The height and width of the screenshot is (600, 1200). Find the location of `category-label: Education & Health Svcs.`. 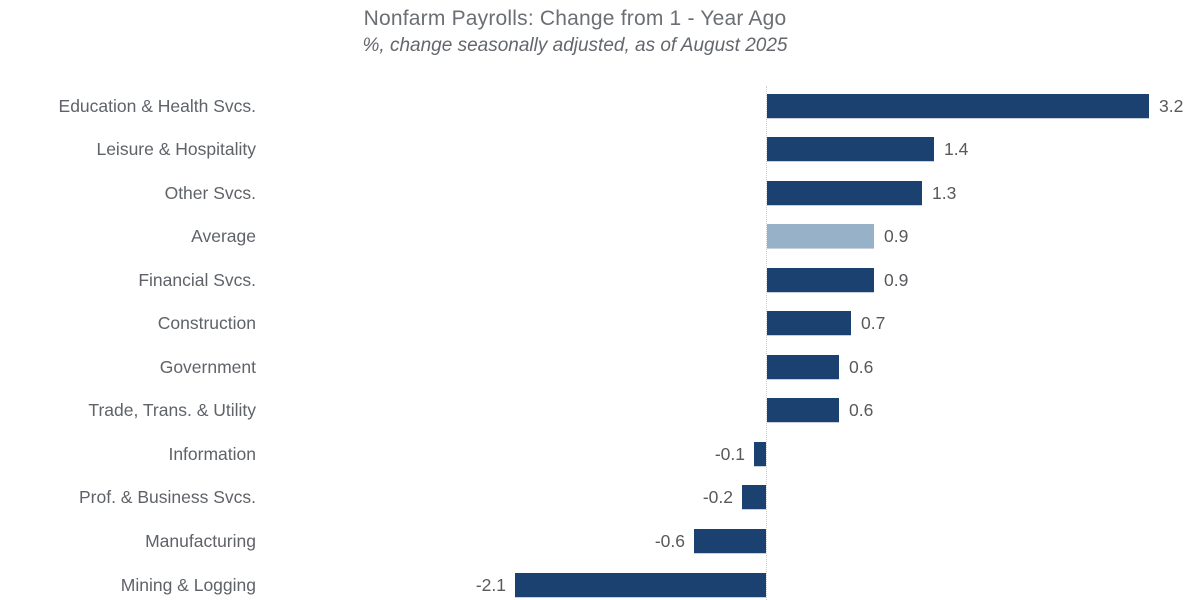

category-label: Education & Health Svcs. is located at coordinates (157, 106).